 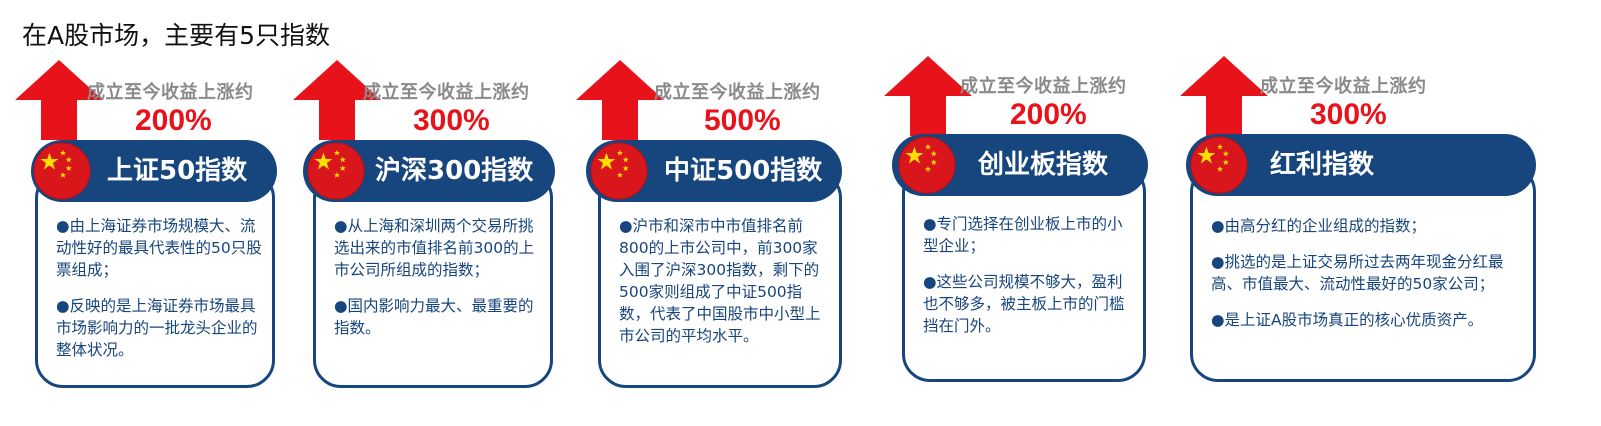 What do you see at coordinates (157, 328) in the screenshot?
I see `description-bullet: ●反映的是上海证券市场最具市场影响力的一批龙头企业的整体状况。` at bounding box center [157, 328].